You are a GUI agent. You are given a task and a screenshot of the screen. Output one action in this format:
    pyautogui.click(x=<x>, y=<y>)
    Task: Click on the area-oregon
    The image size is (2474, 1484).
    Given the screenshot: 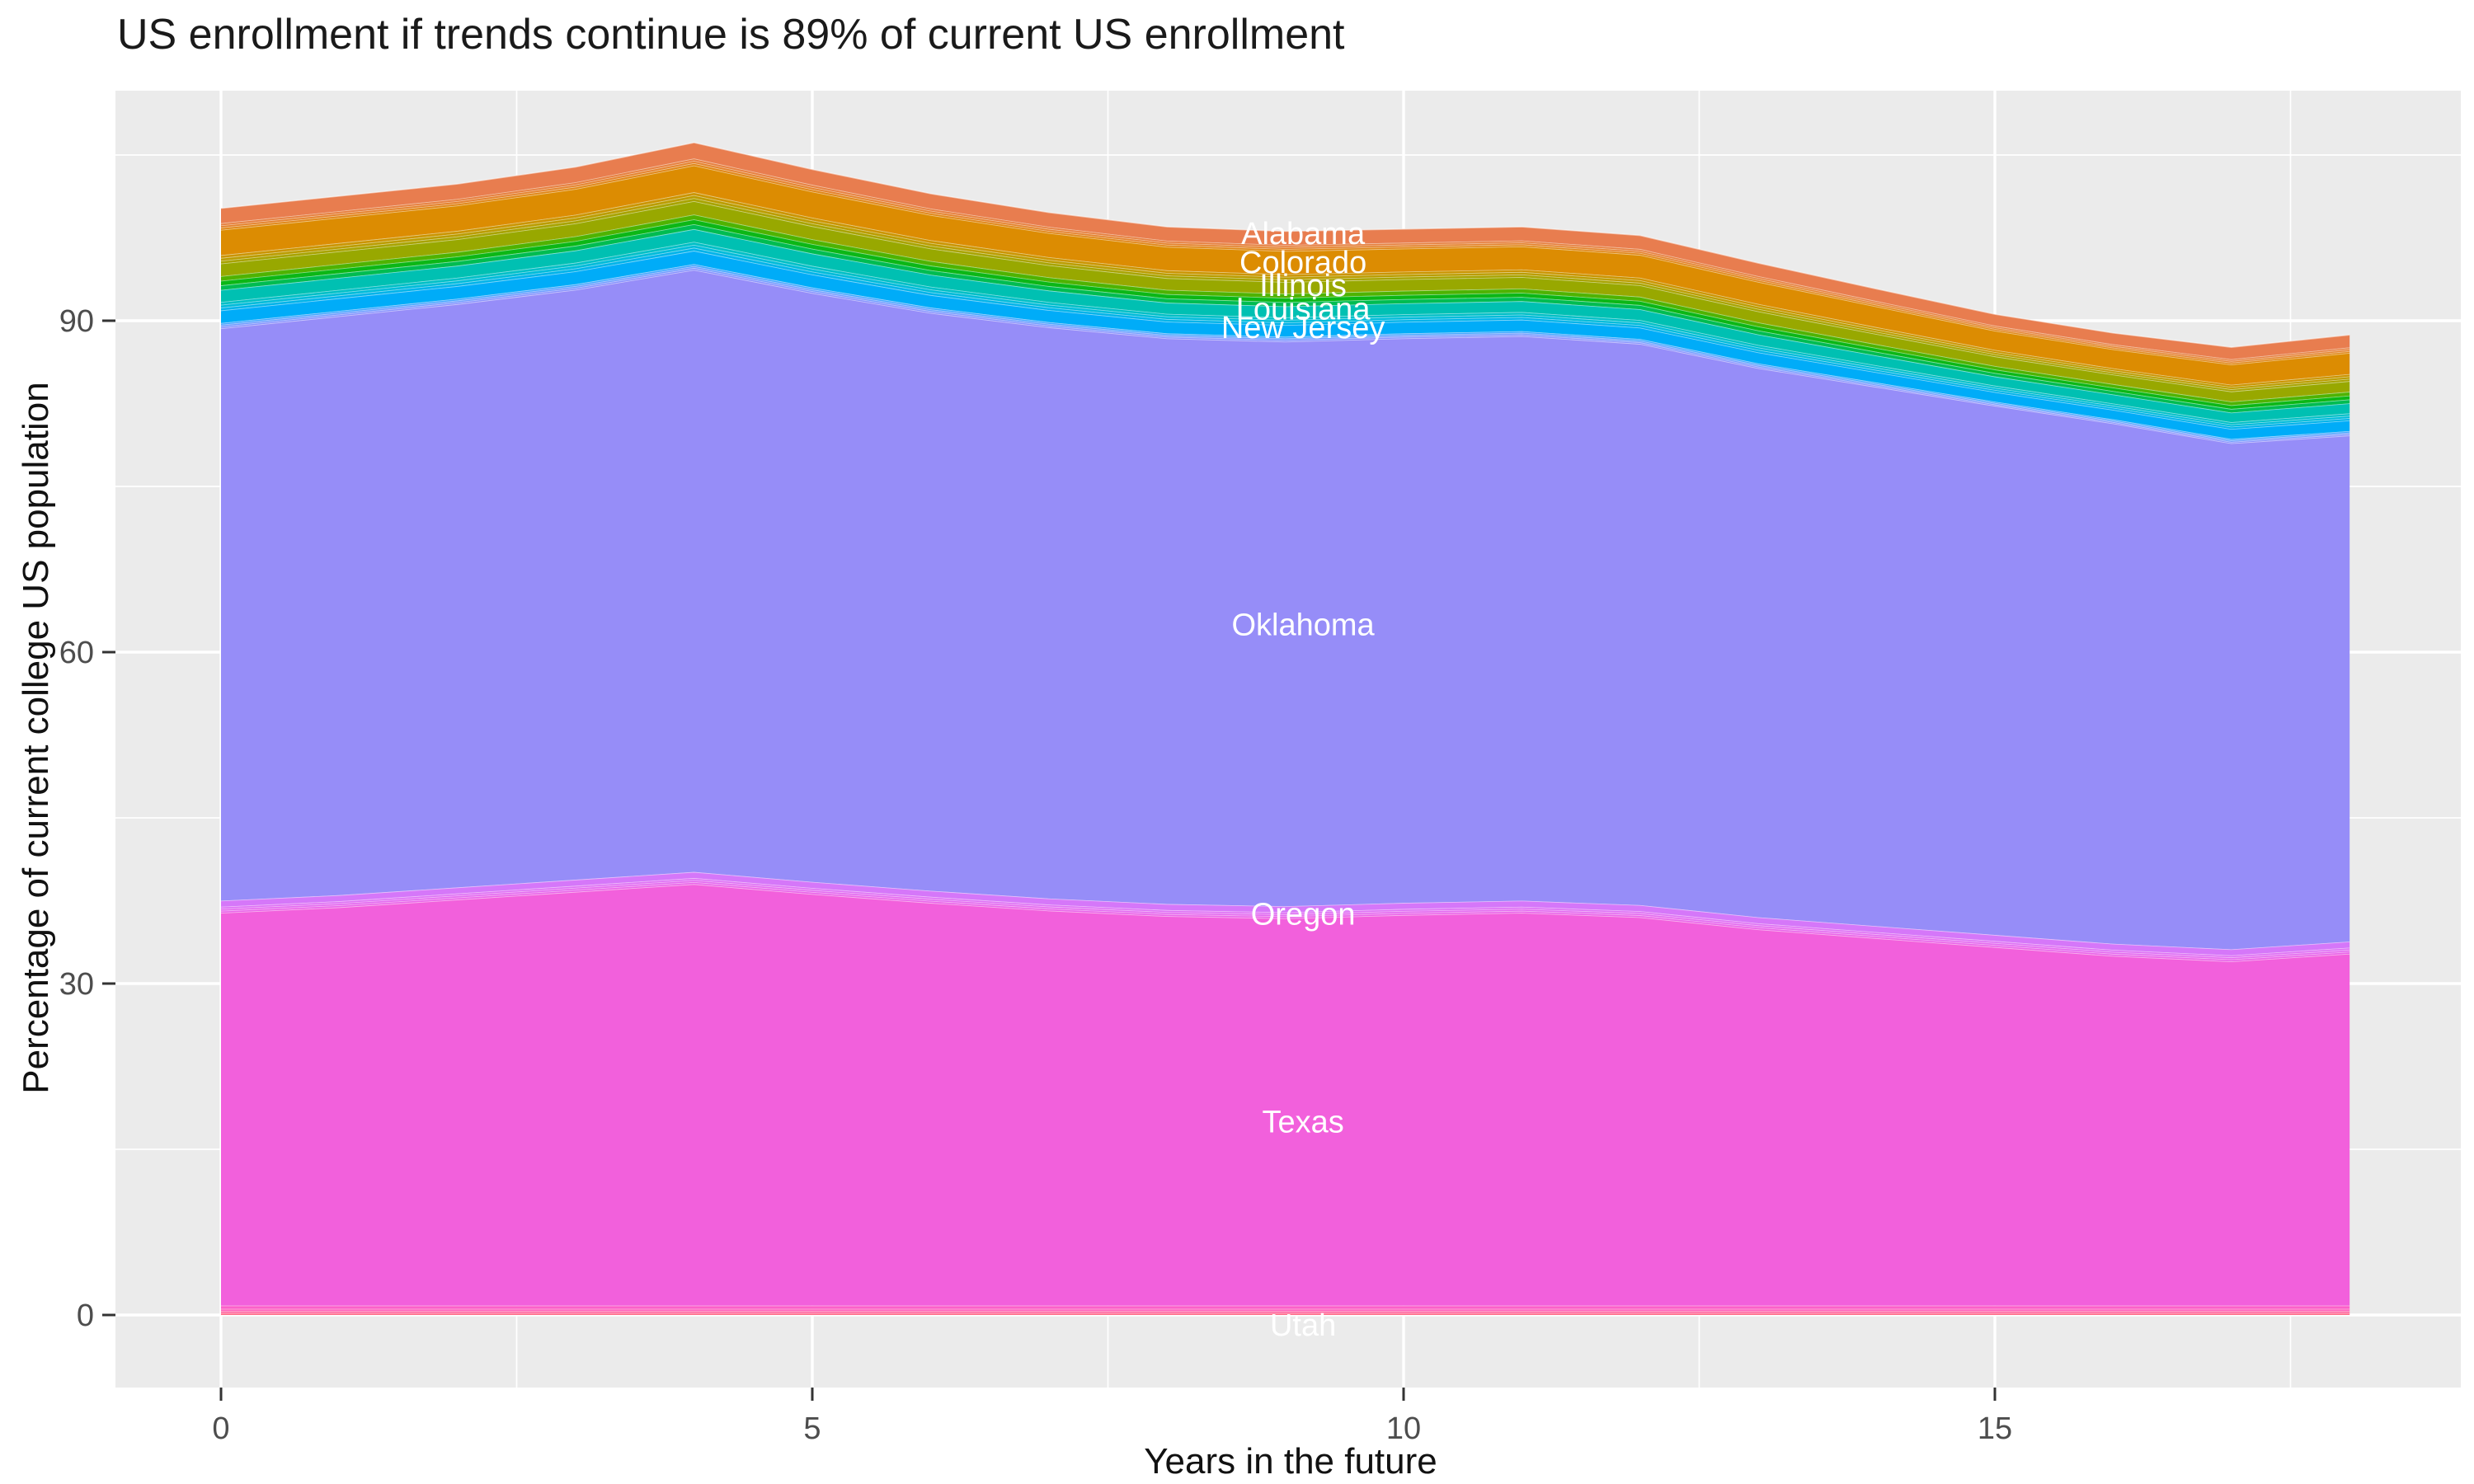 What is the action you would take?
    pyautogui.click(x=1285, y=914)
    